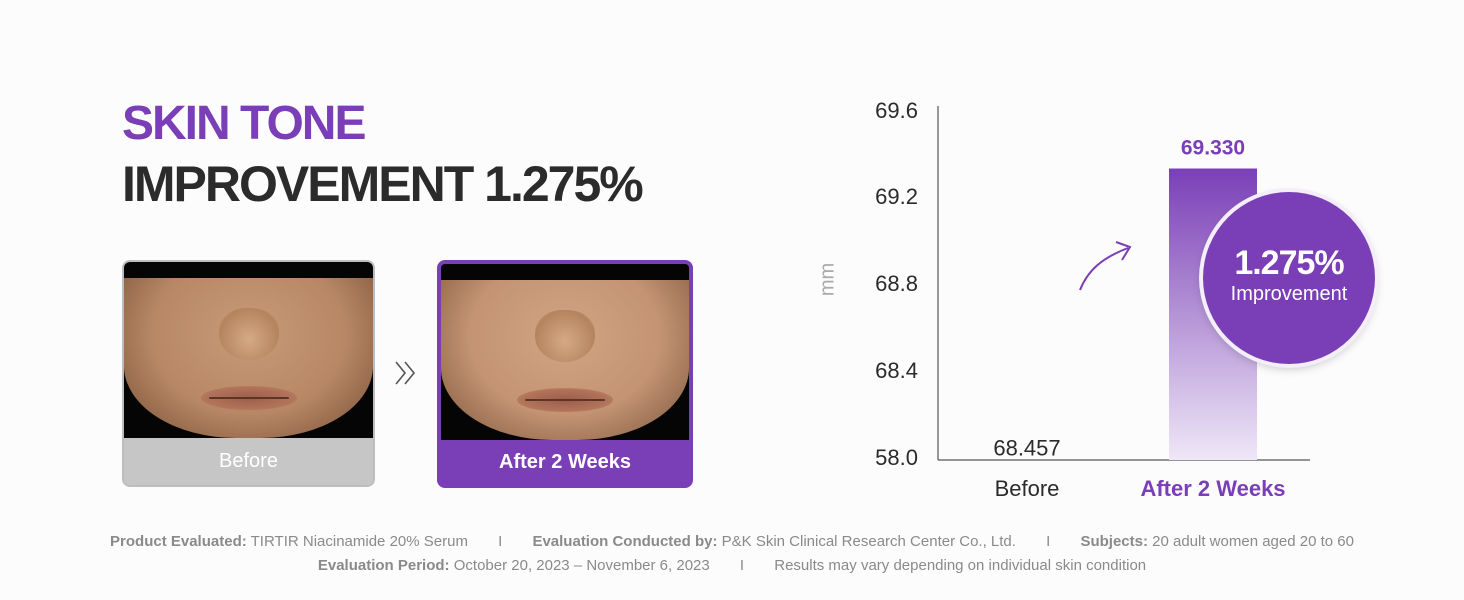  I want to click on growth-arrow-icon, so click(1104, 269).